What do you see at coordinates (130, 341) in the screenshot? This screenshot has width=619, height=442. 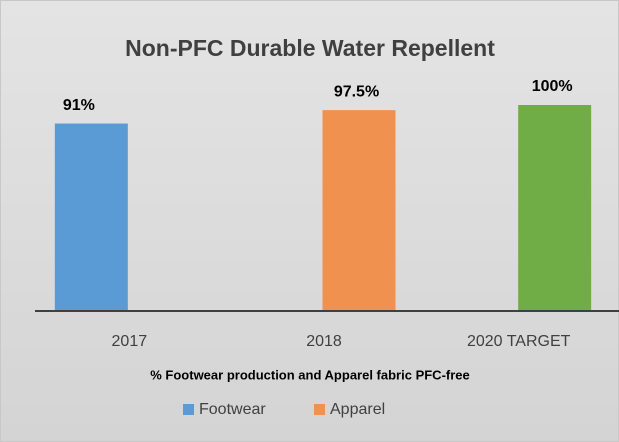 I see `x-tick-label: 2017` at bounding box center [130, 341].